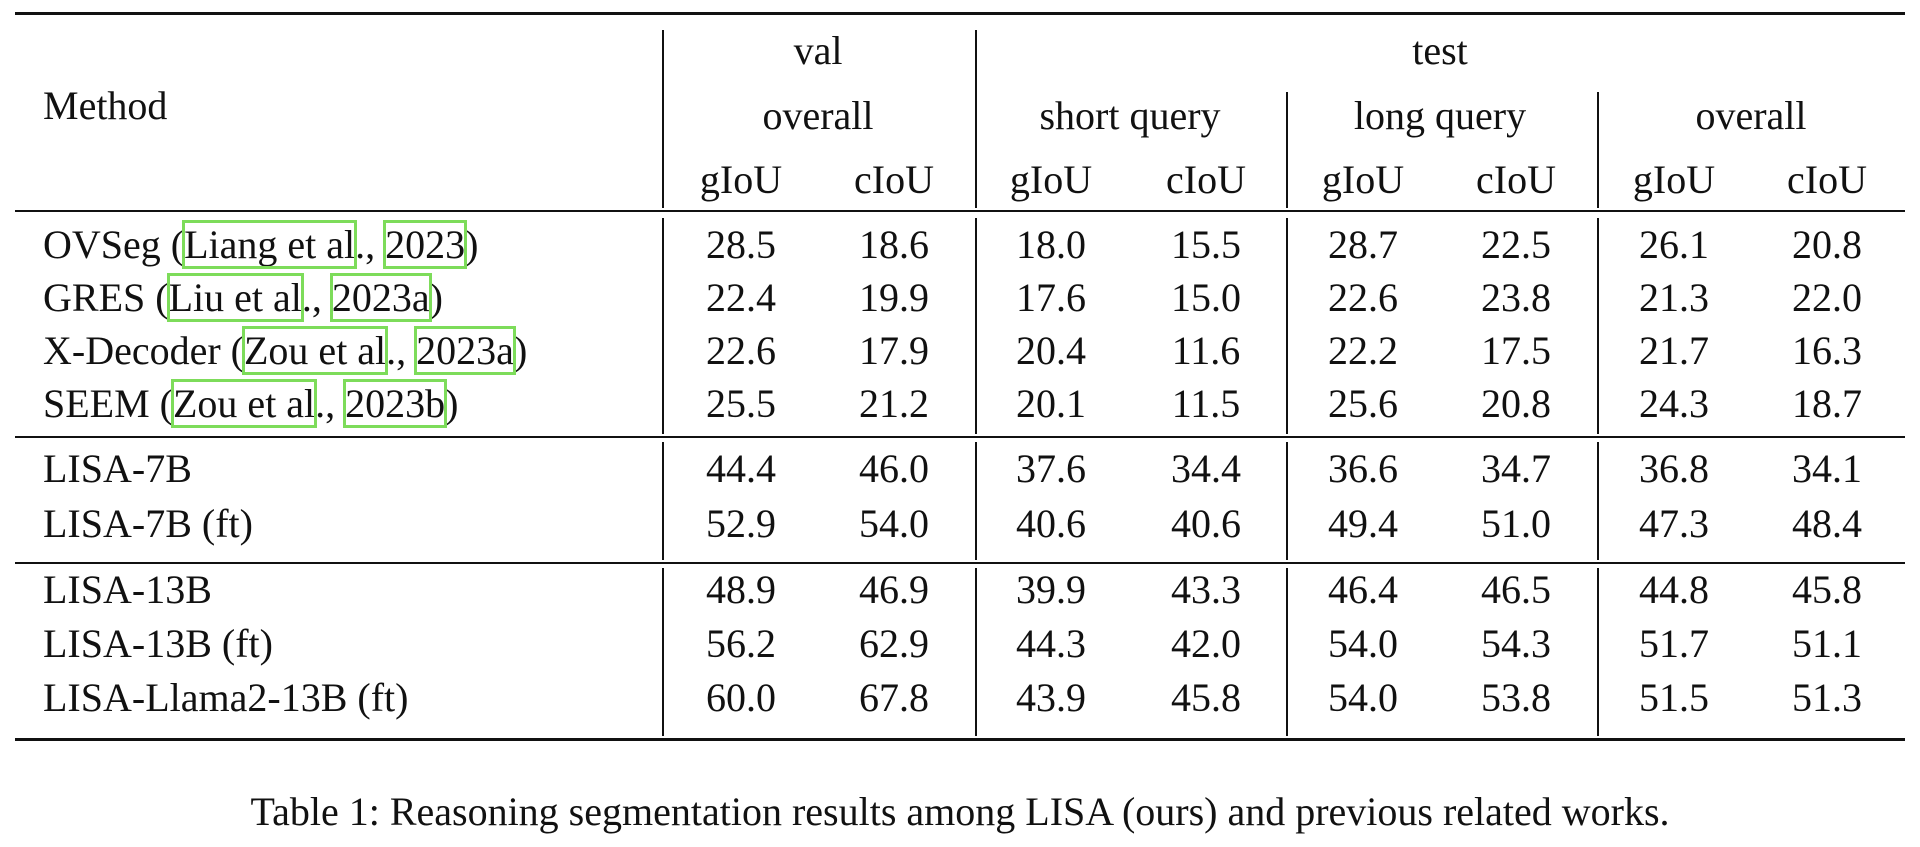 This screenshot has width=1920, height=847. What do you see at coordinates (1516, 468) in the screenshot?
I see `value-cell: 34.7` at bounding box center [1516, 468].